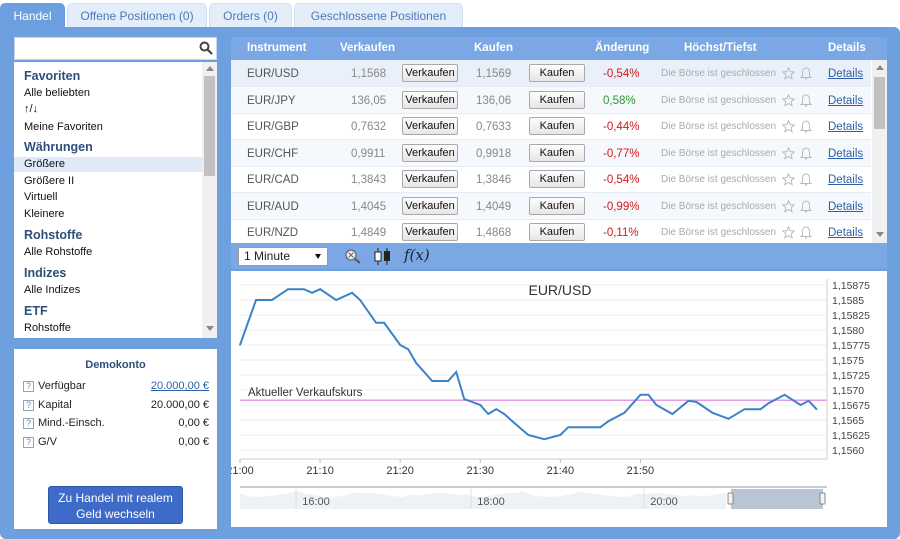  I want to click on list-item: Alle Rohstoffe, so click(58, 252).